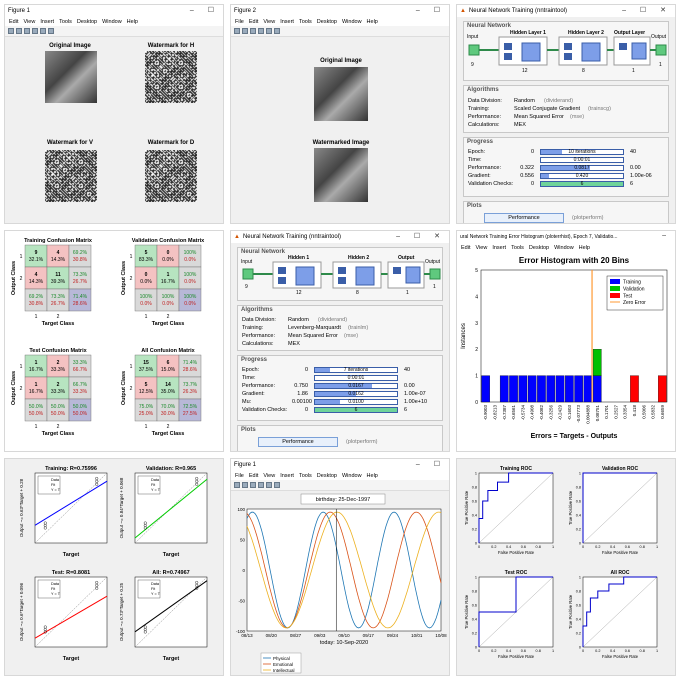  What do you see at coordinates (516, 508) in the screenshot?
I see `chance-line` at bounding box center [516, 508].